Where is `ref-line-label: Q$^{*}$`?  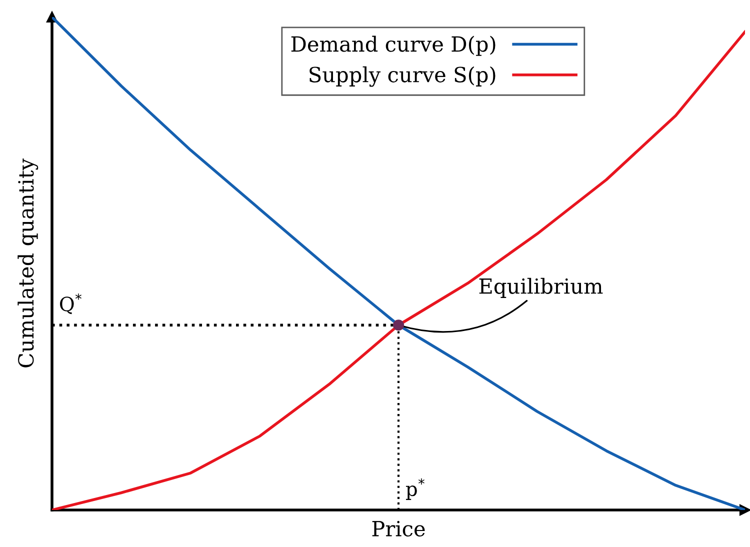 ref-line-label: Q$^{*}$ is located at coordinates (71, 304).